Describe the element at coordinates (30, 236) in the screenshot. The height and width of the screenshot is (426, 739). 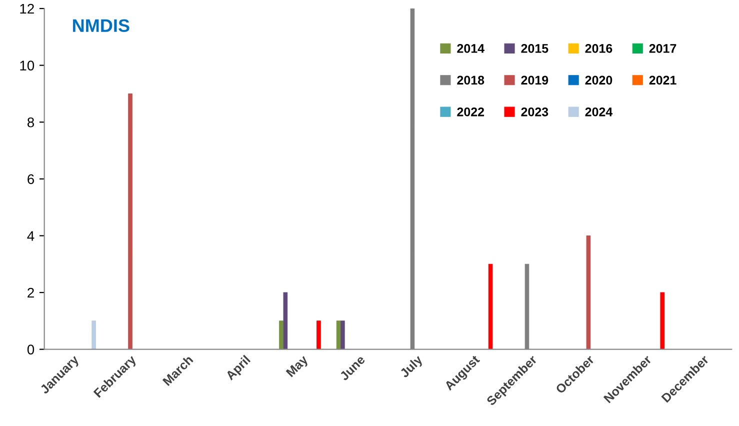
I see `y-tick-label: 4` at that location.